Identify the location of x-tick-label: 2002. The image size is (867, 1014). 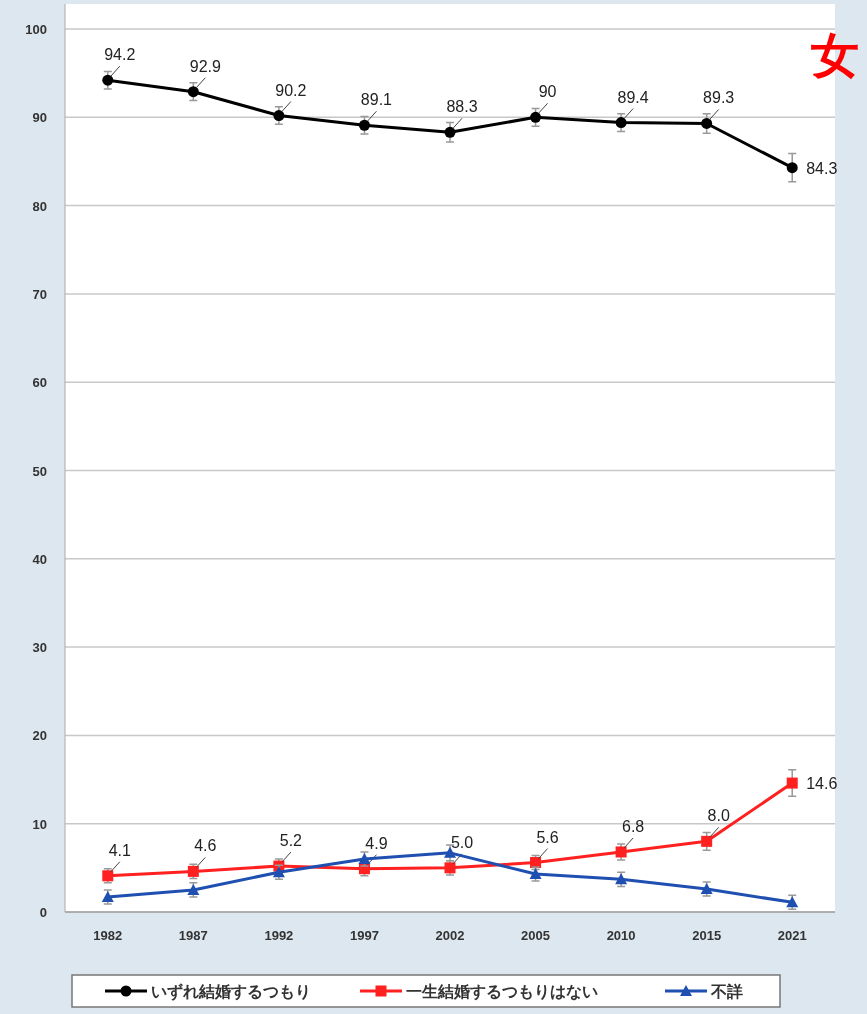
(450, 935).